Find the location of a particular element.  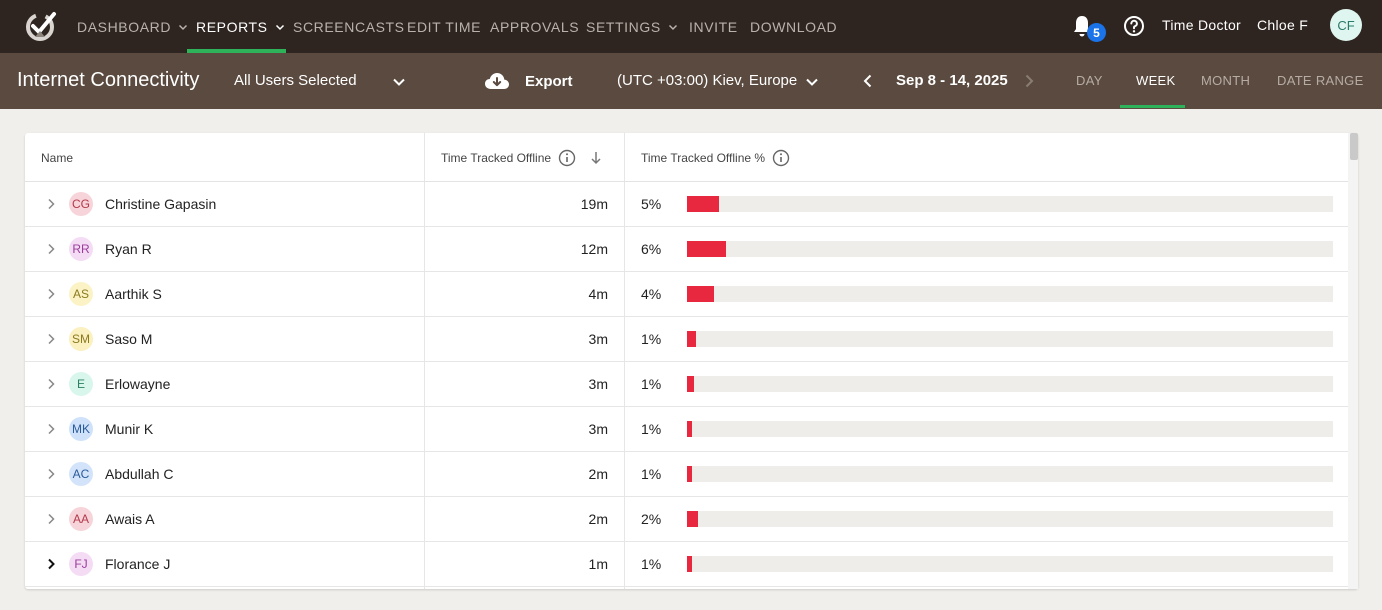

period-tab-month: MONTH is located at coordinates (1226, 80).